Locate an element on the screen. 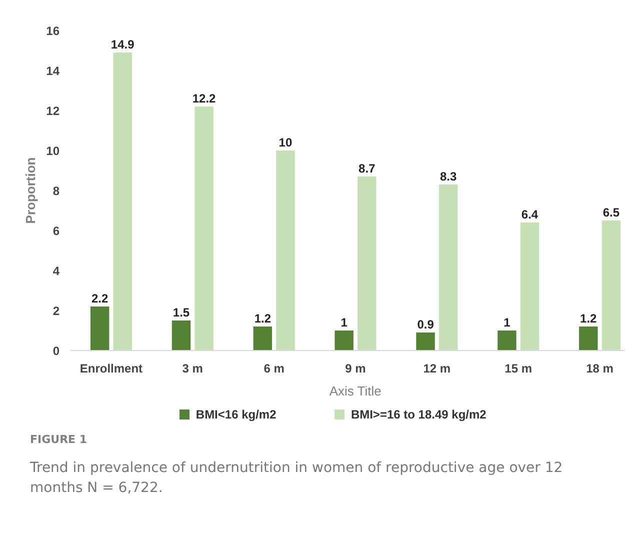  x-tick-label: 3 m is located at coordinates (192, 369).